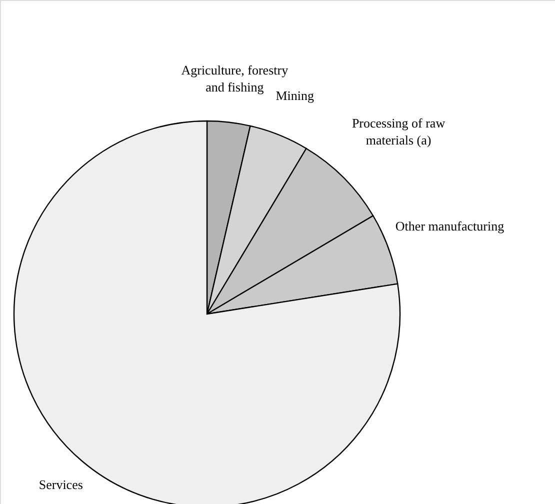 This screenshot has width=555, height=504. I want to click on slice-label: Other manufacturing, so click(450, 226).